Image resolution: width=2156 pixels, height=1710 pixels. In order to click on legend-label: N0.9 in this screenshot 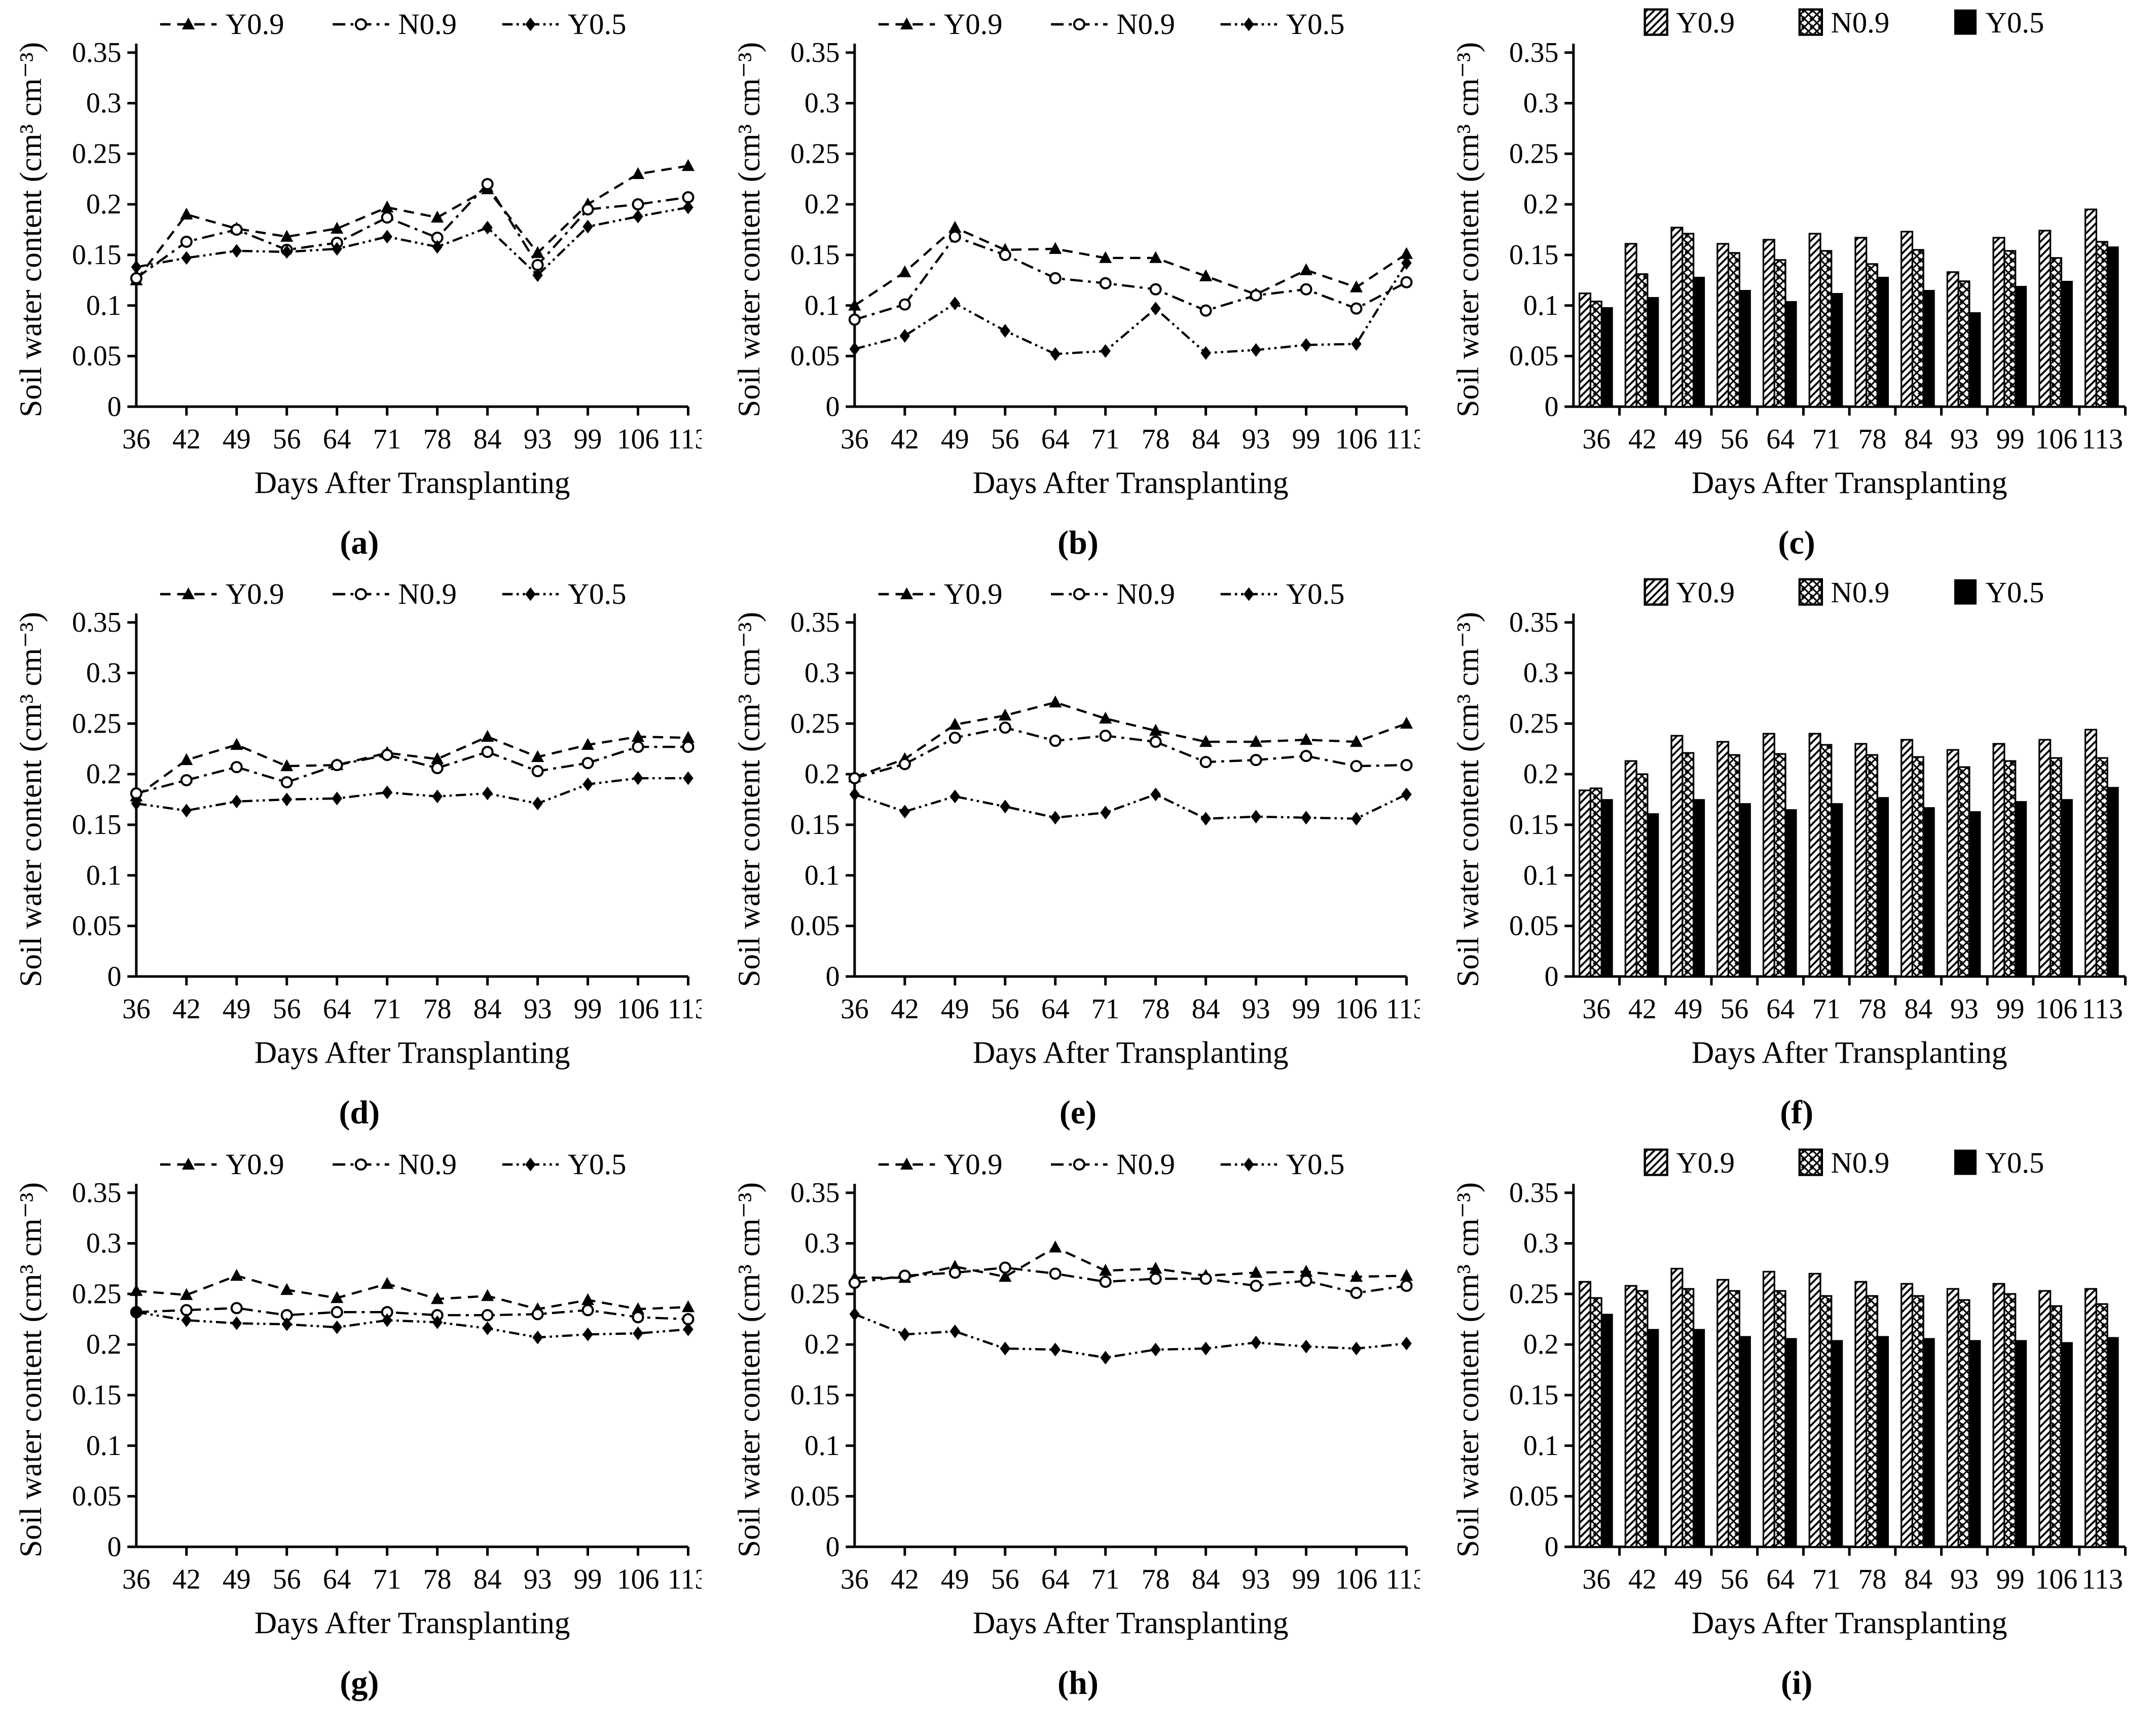, I will do `click(427, 593)`.